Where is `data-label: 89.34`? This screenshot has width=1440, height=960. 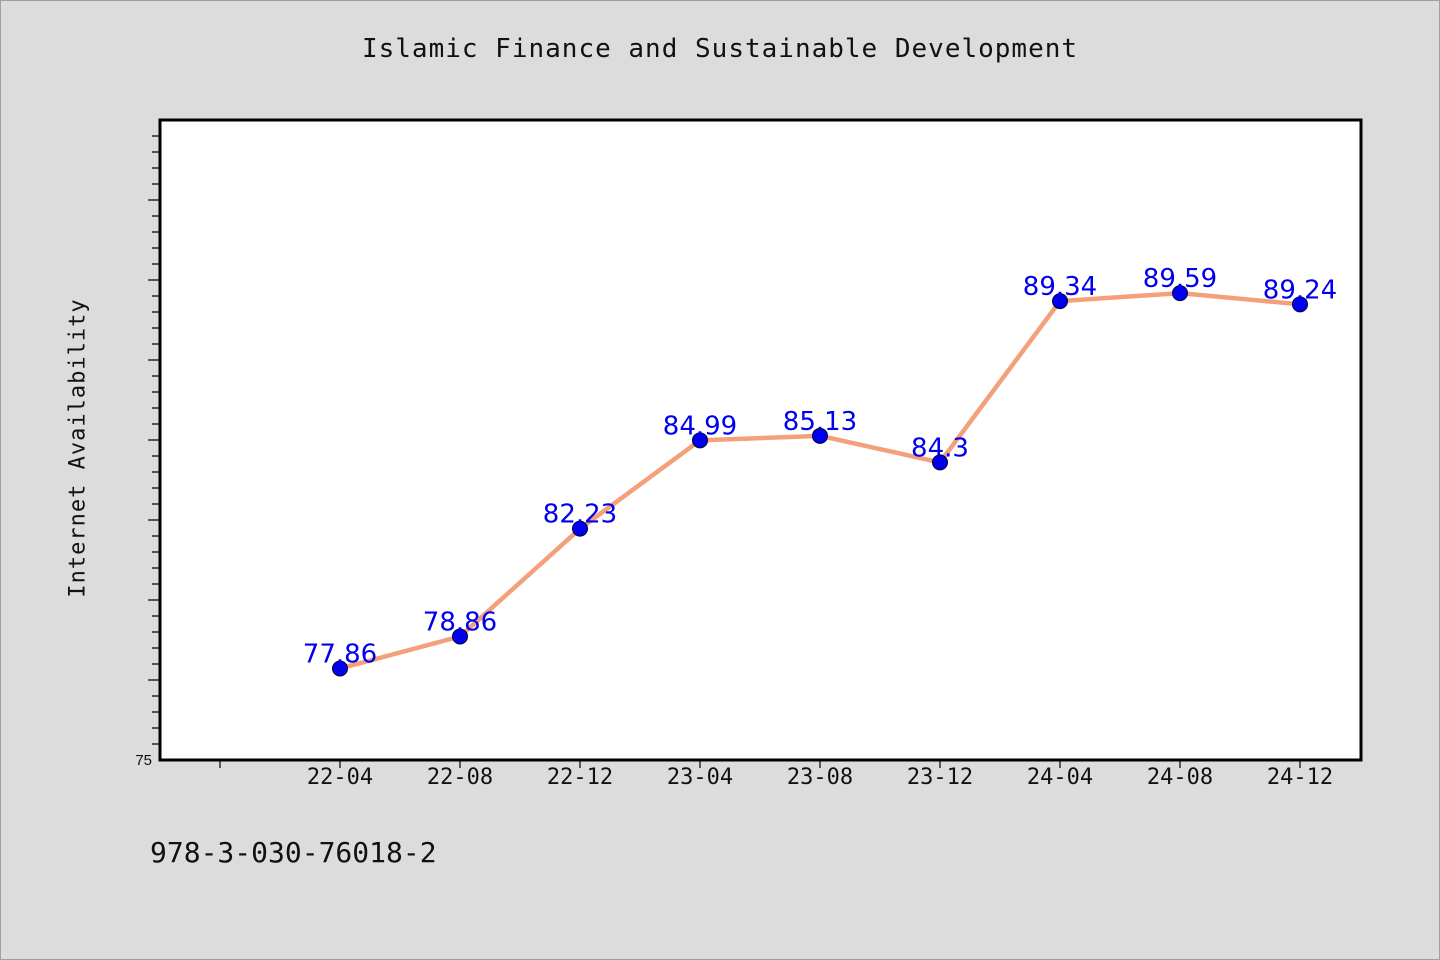
data-label: 89.34 is located at coordinates (1060, 287).